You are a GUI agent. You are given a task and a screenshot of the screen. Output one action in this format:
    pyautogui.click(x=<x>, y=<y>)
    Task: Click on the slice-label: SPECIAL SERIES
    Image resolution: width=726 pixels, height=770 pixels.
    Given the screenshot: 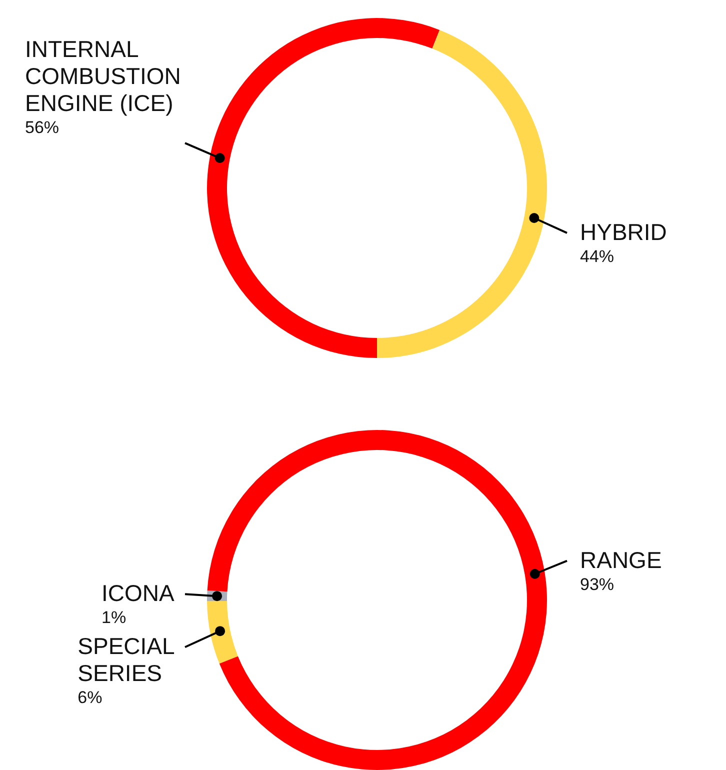 What is the action you would take?
    pyautogui.click(x=126, y=659)
    